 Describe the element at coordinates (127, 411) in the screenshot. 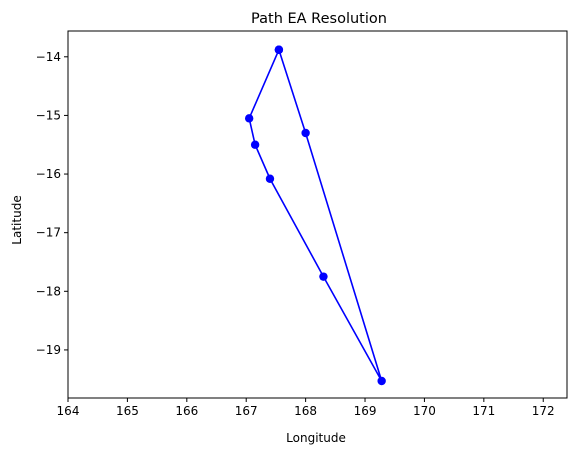

I see `x-tick-label: 165` at that location.